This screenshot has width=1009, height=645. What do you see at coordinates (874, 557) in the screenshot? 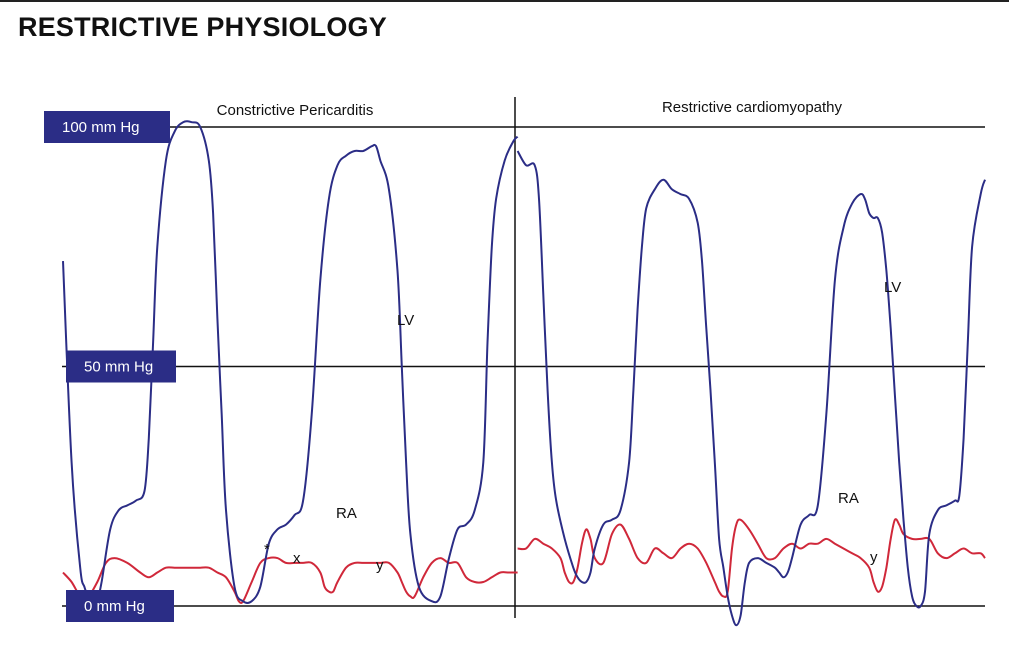
I see `annotation-y-right: y` at bounding box center [874, 557].